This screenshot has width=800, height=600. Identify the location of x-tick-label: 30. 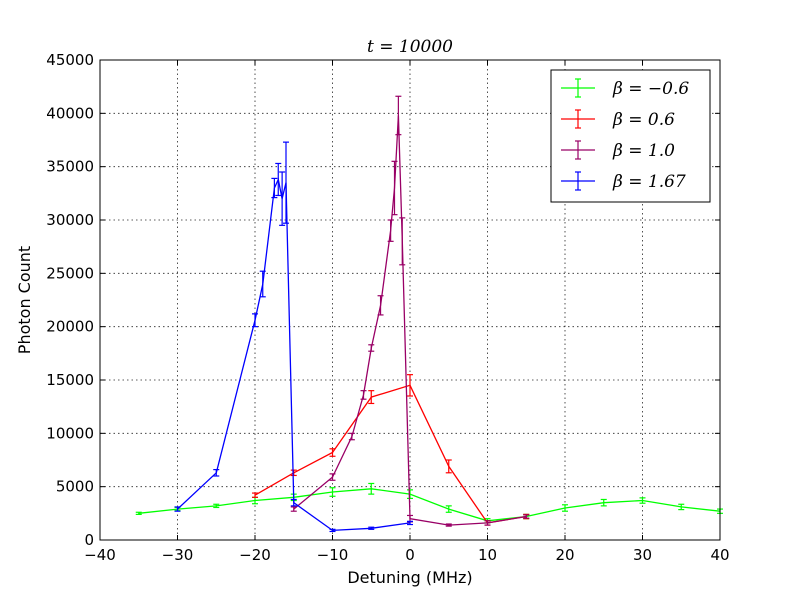
(642, 555).